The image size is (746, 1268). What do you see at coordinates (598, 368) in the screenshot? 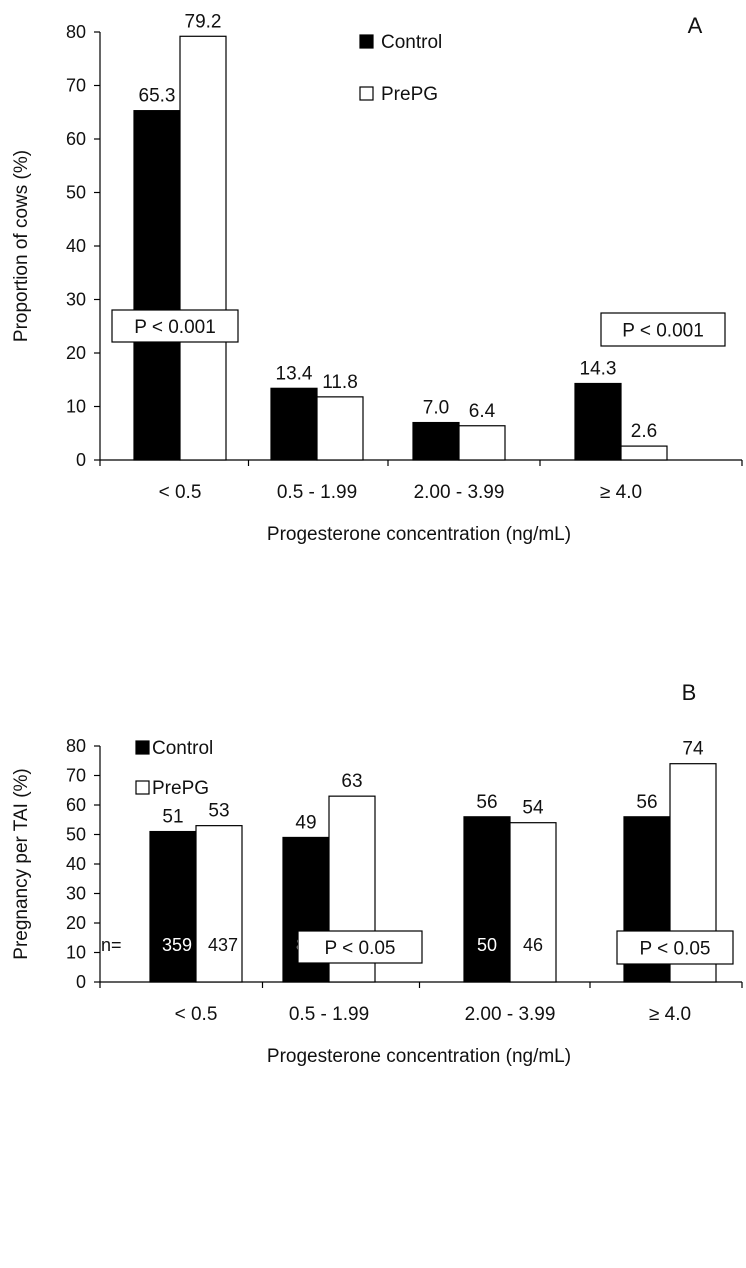
I see `data-label: 14.3` at bounding box center [598, 368].